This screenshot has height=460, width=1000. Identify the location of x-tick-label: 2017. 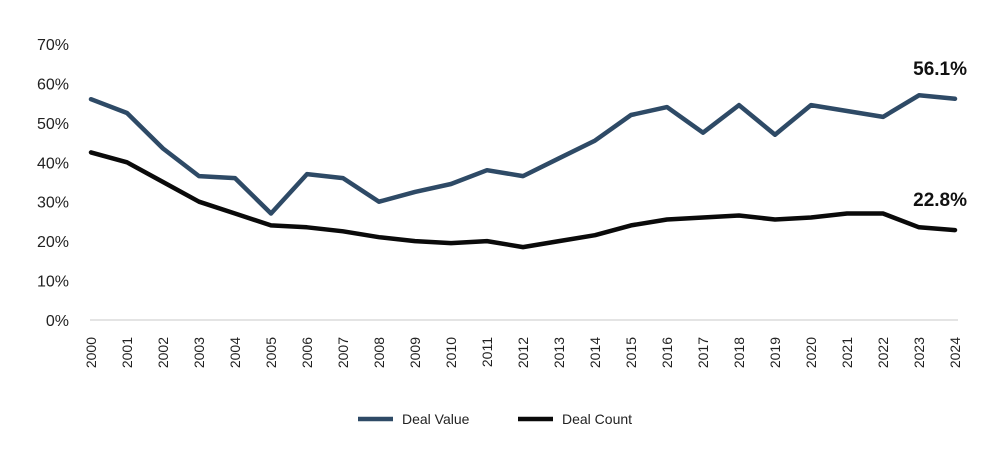
(703, 352).